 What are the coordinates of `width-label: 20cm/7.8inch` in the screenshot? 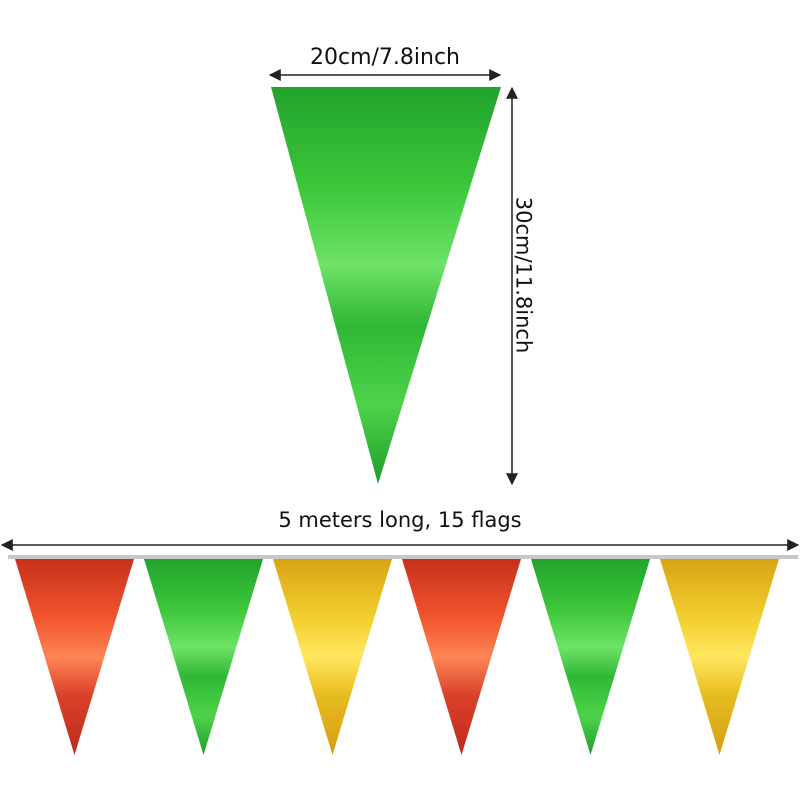 It's located at (384, 57).